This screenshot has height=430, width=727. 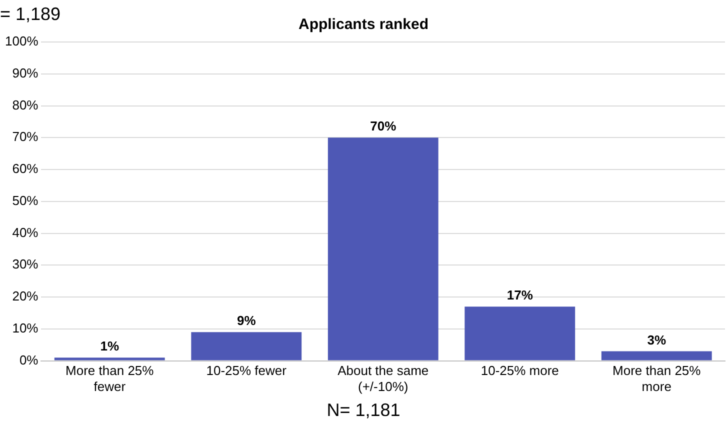 What do you see at coordinates (656, 340) in the screenshot?
I see `data-label: 3%` at bounding box center [656, 340].